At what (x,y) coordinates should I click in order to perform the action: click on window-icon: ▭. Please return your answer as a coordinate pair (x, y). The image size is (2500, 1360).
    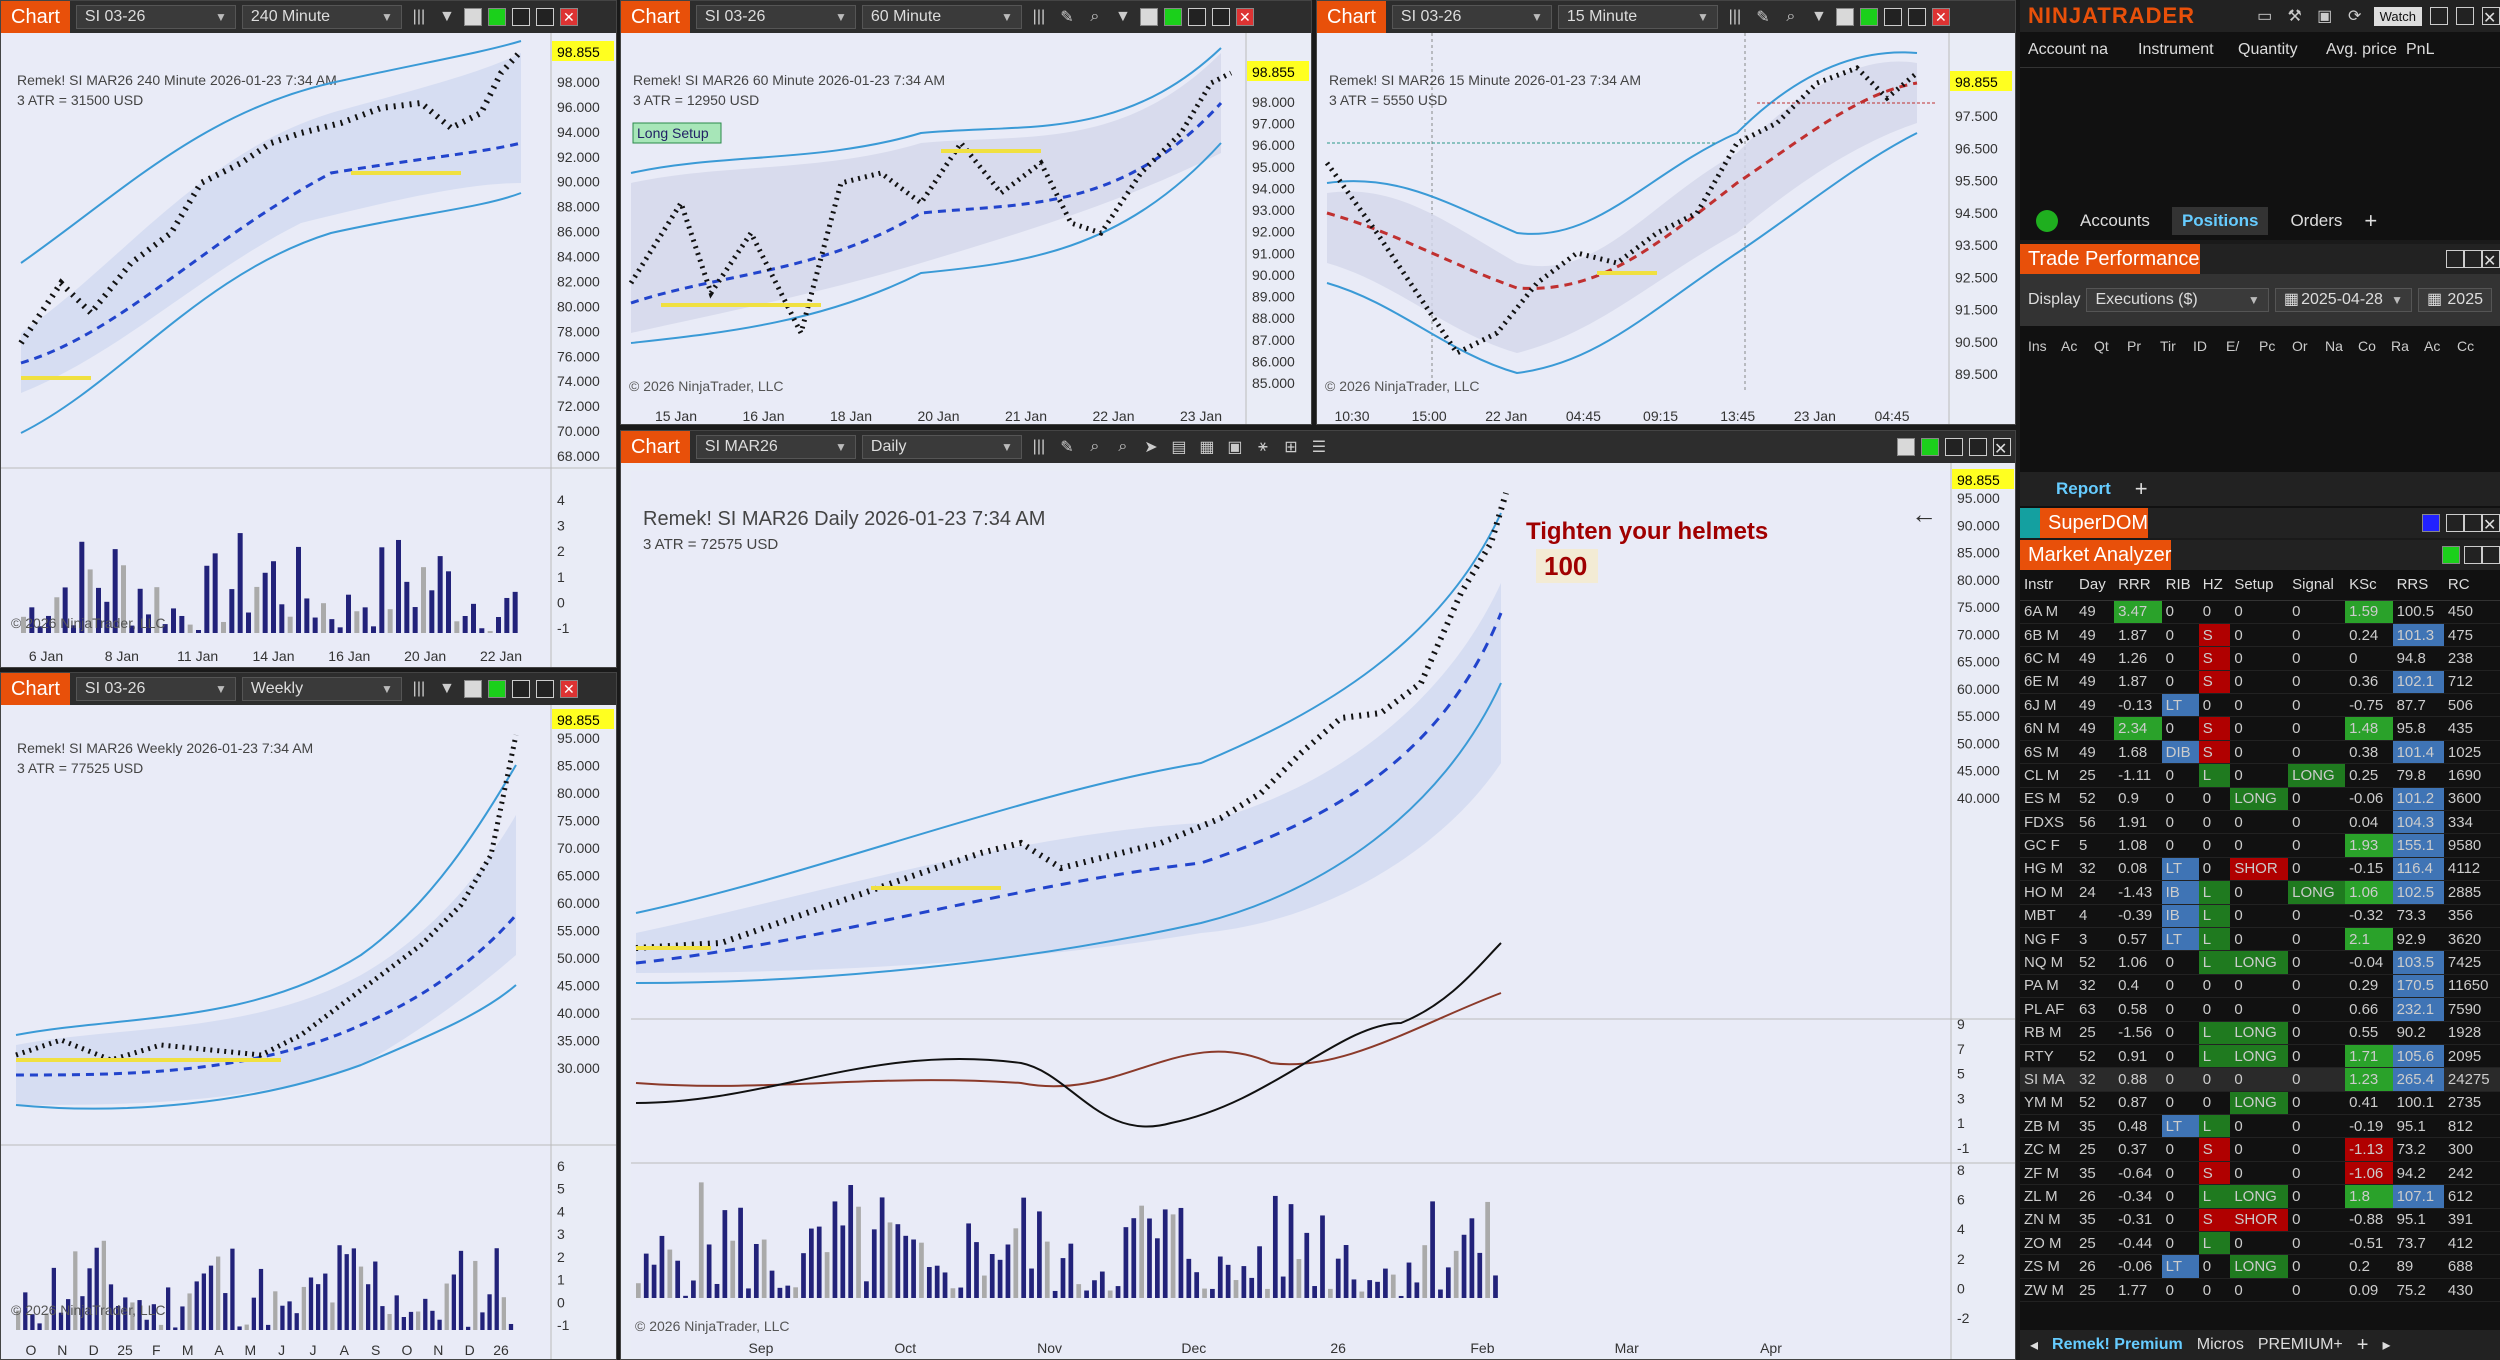
    Looking at the image, I should click on (2265, 16).